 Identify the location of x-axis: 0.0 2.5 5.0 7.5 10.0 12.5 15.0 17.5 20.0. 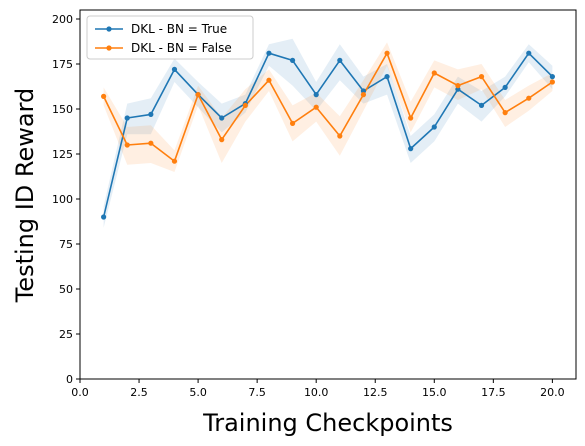
(318, 389).